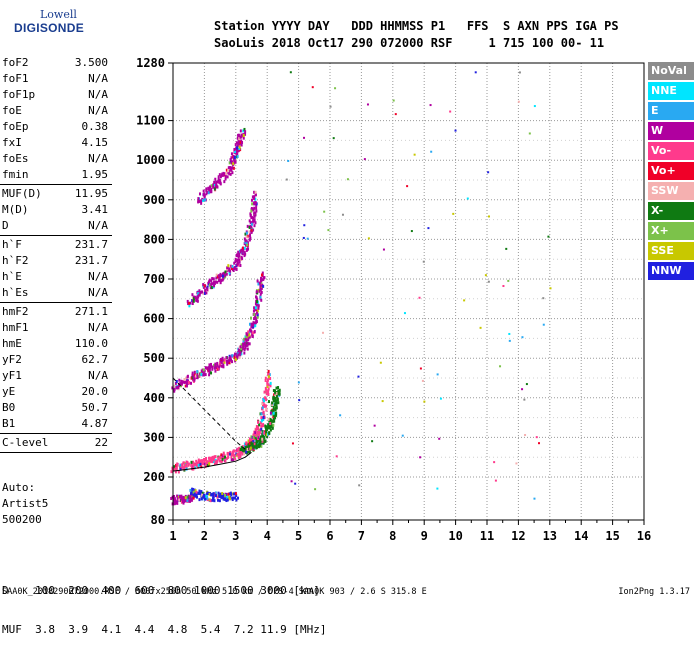  Describe the element at coordinates (91, 62) in the screenshot. I see `param-value: 3.500` at that location.